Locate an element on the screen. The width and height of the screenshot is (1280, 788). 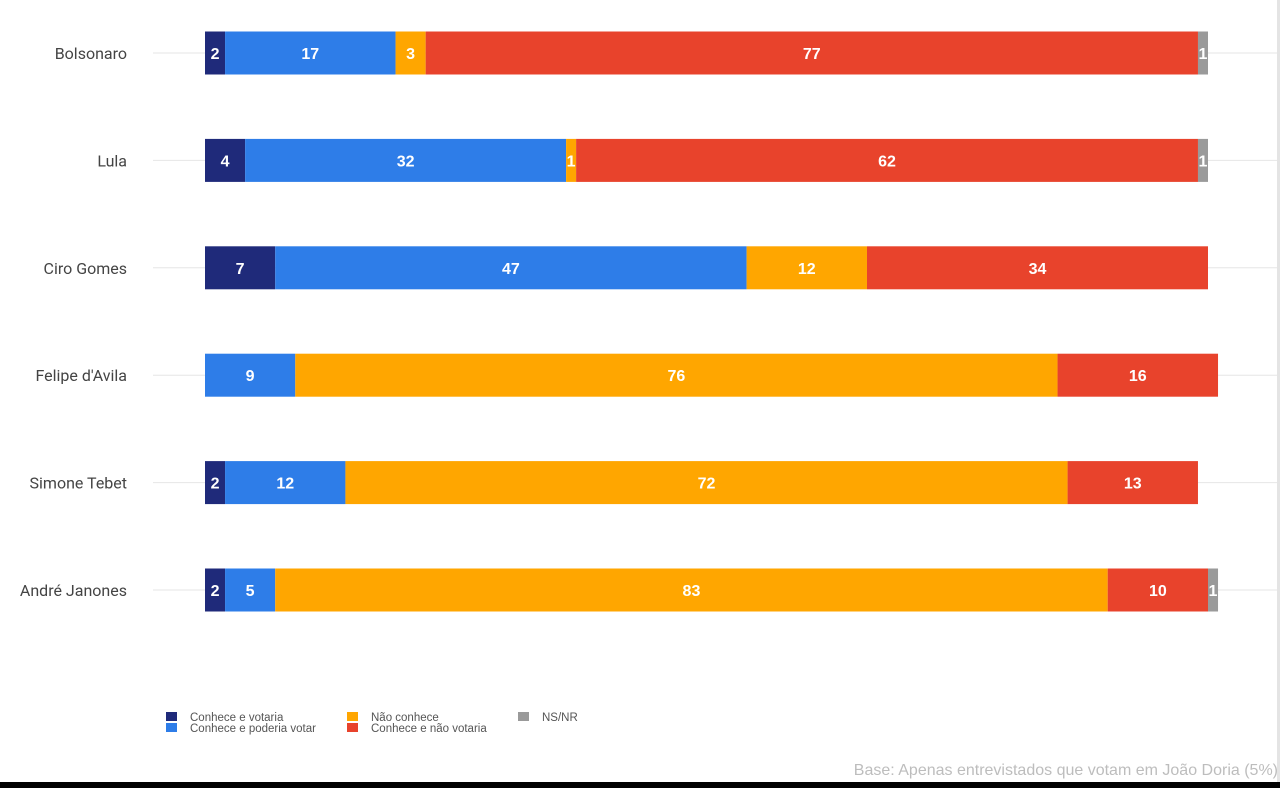
data-label-andre-janones-conhece-e-nao-votaria: 10 is located at coordinates (1158, 591).